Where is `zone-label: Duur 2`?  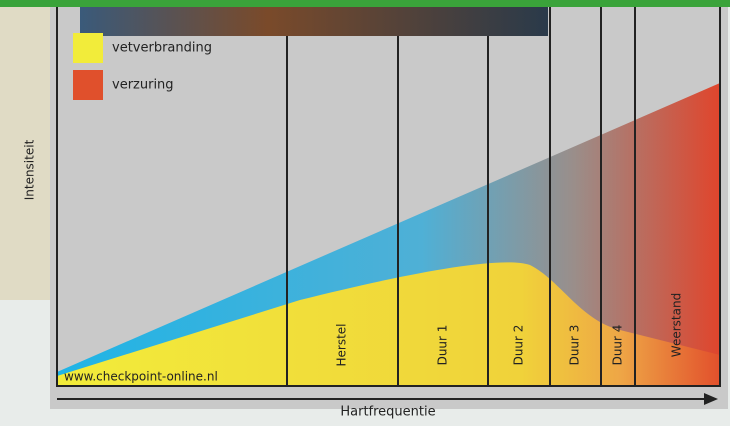
zone-label: Duur 2 is located at coordinates (519, 345).